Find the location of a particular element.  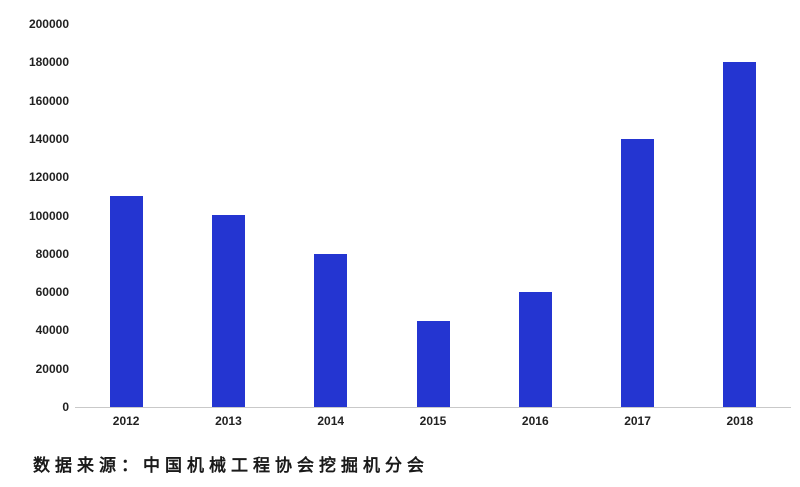

y-tick-label: 200000 is located at coordinates (48, 24).